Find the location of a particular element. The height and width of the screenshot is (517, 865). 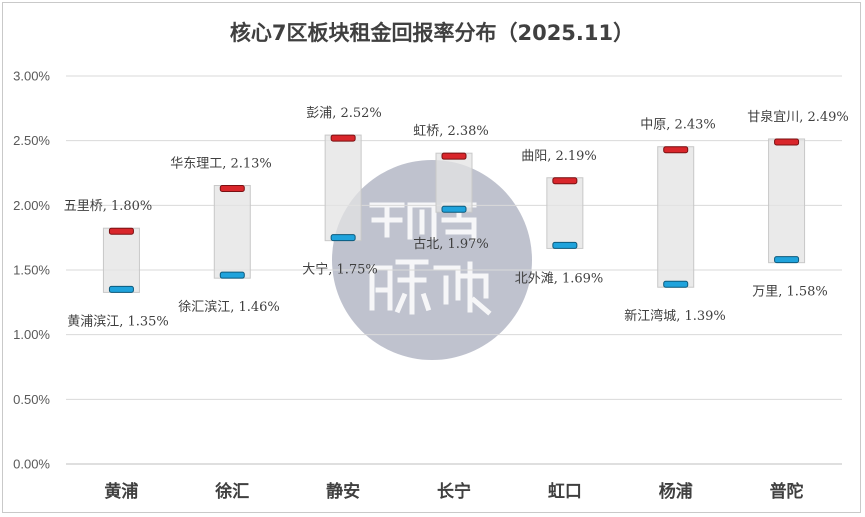

low-data-label: 大宁, 1.75% is located at coordinates (340, 270).